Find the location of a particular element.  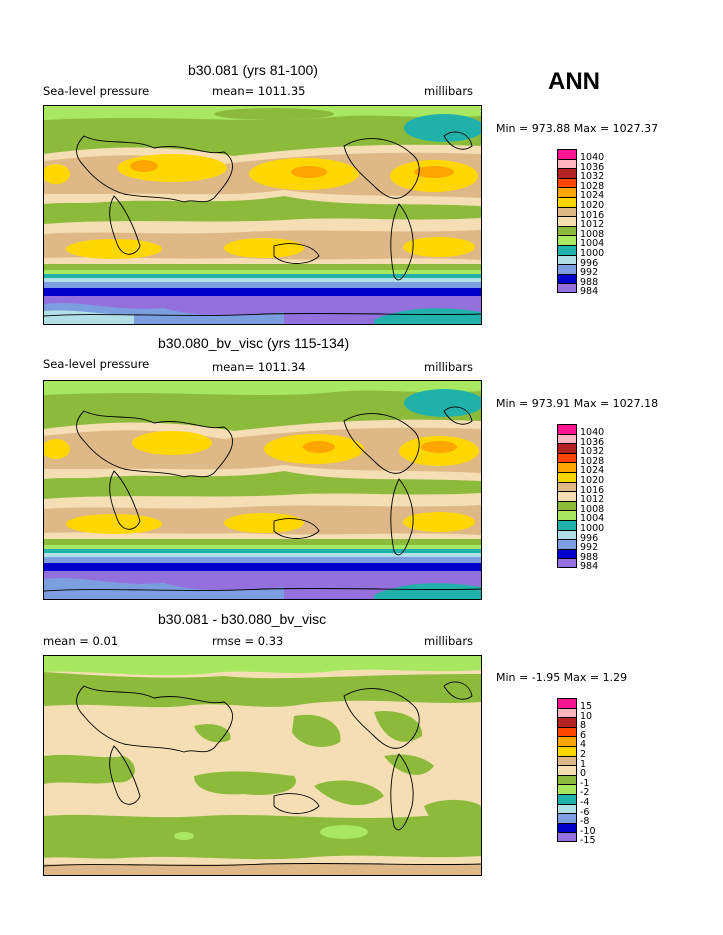

panel3-map-contours is located at coordinates (262, 765).